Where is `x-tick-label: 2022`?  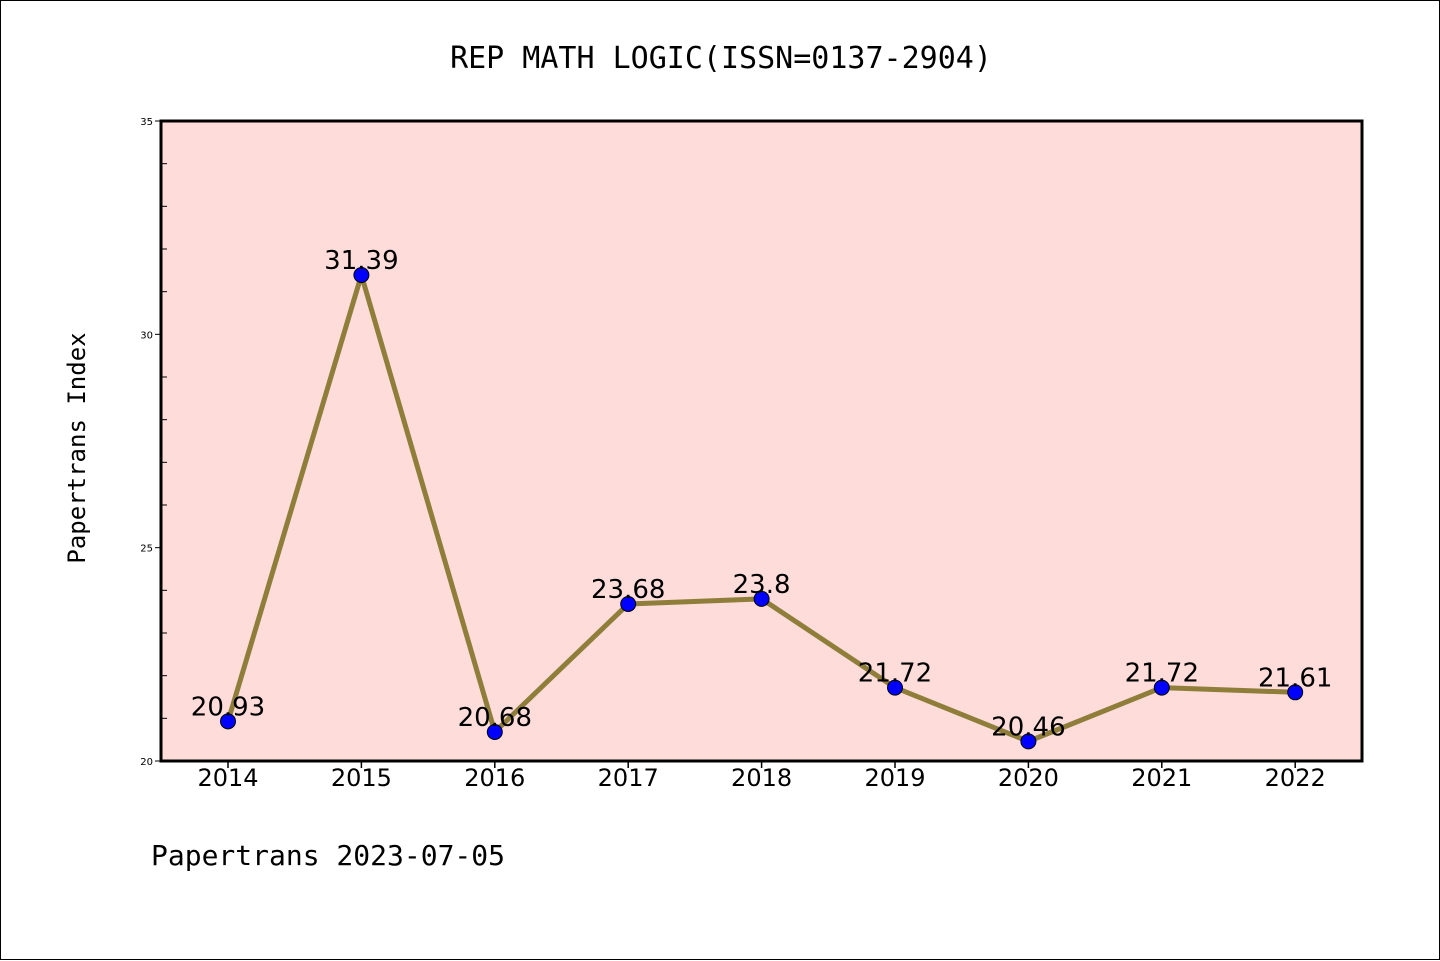
x-tick-label: 2022 is located at coordinates (1295, 778).